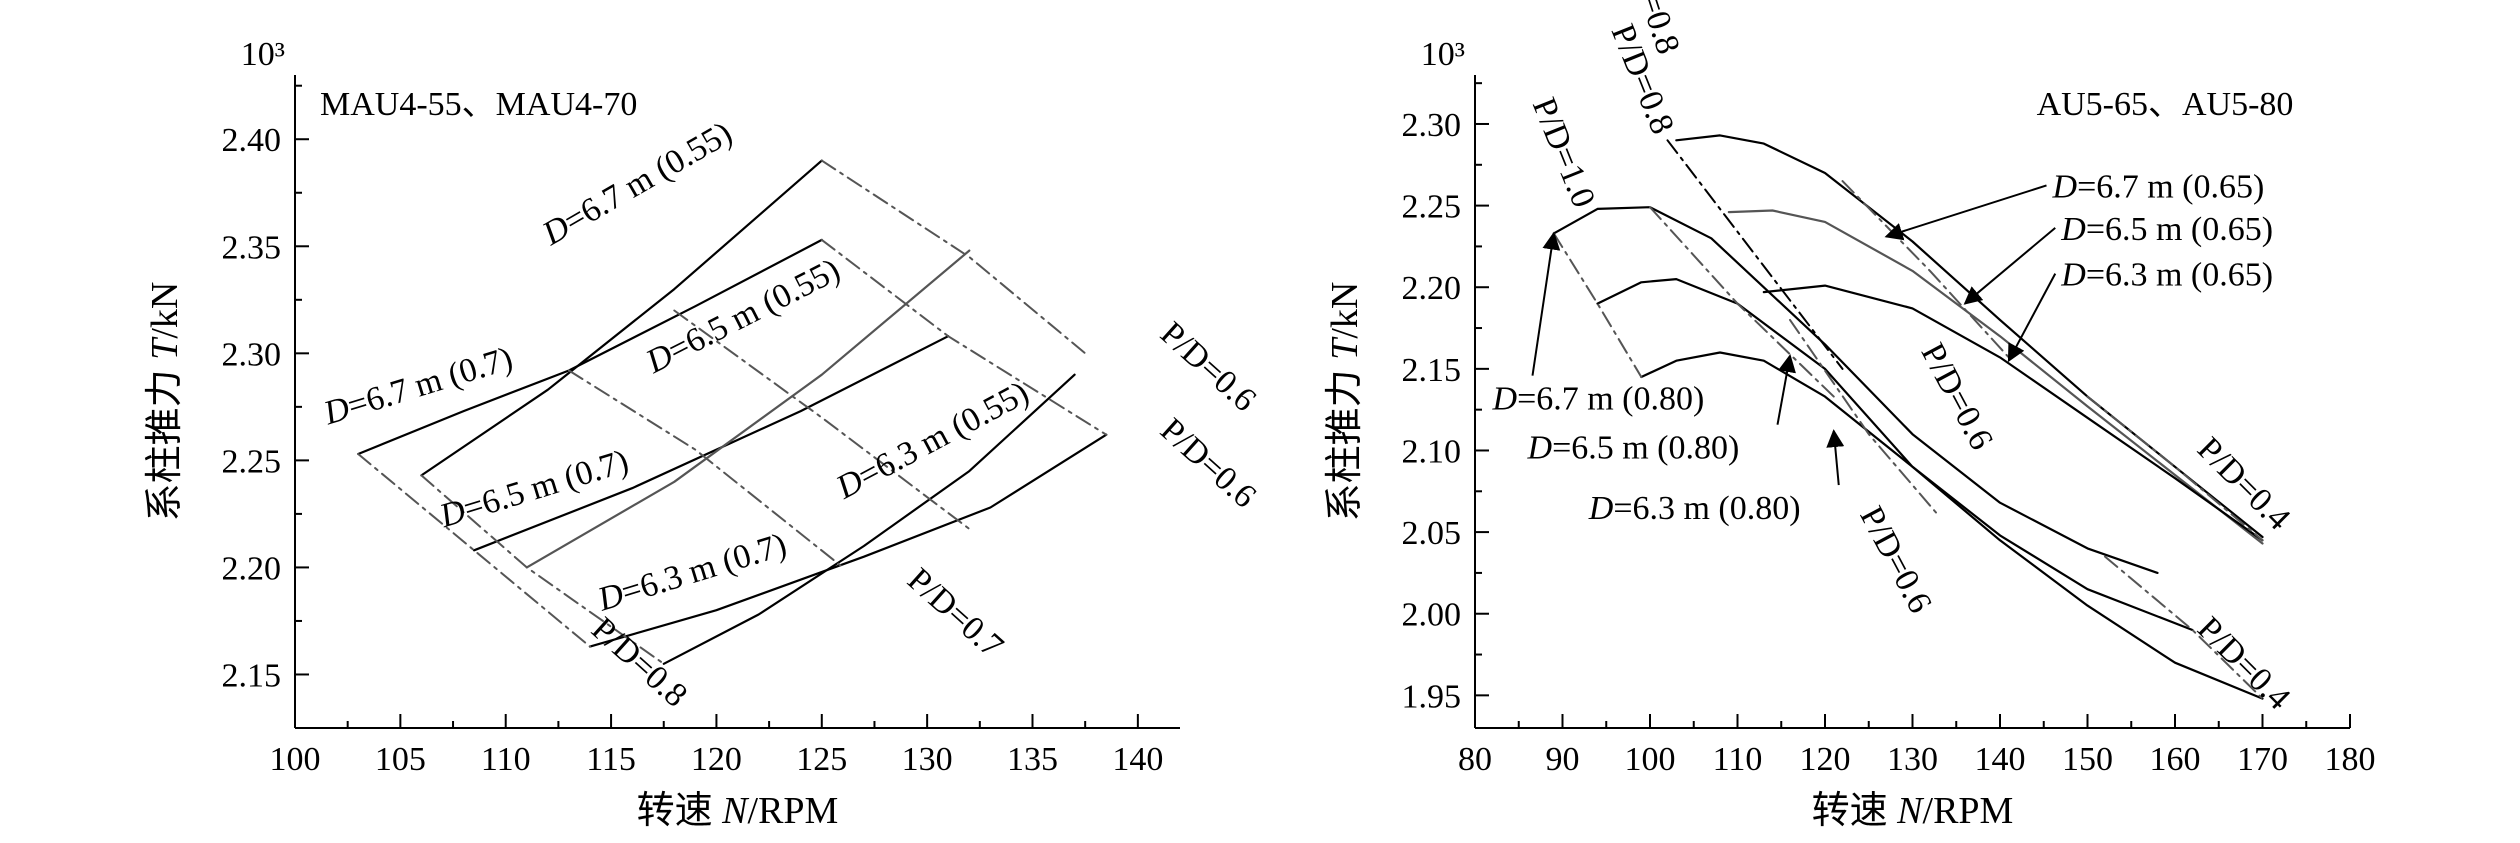  I want to click on curve-annotation: D=6.7 m (0.55), so click(637, 184).